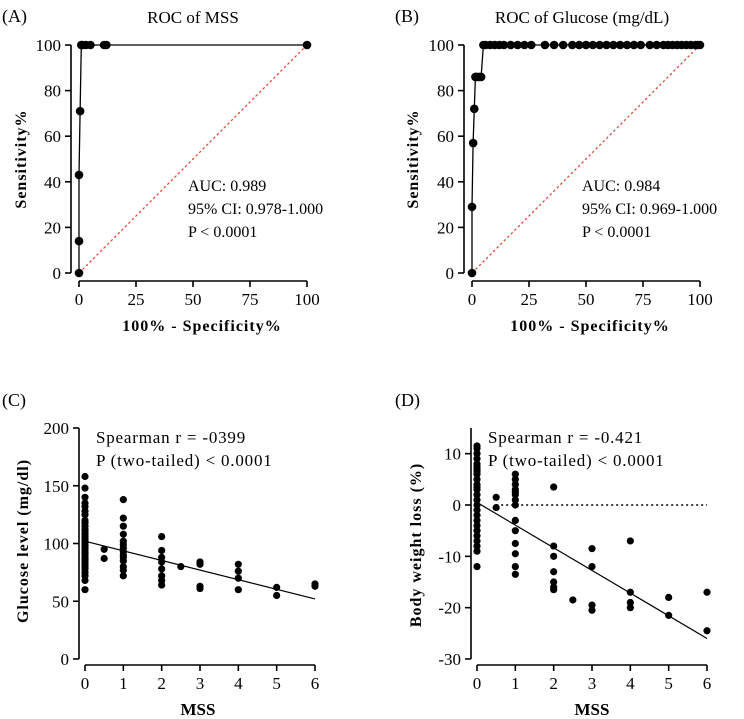 This screenshot has height=719, width=744. I want to click on panel-b-label: (B), so click(407, 16).